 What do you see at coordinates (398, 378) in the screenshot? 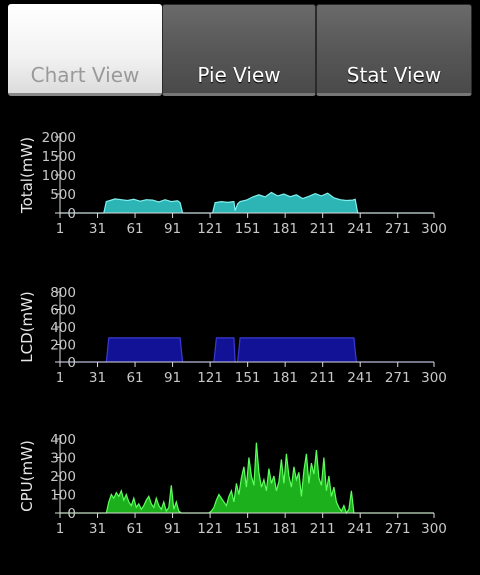
I see `x-tick-label-lcd-271: 271` at bounding box center [398, 378].